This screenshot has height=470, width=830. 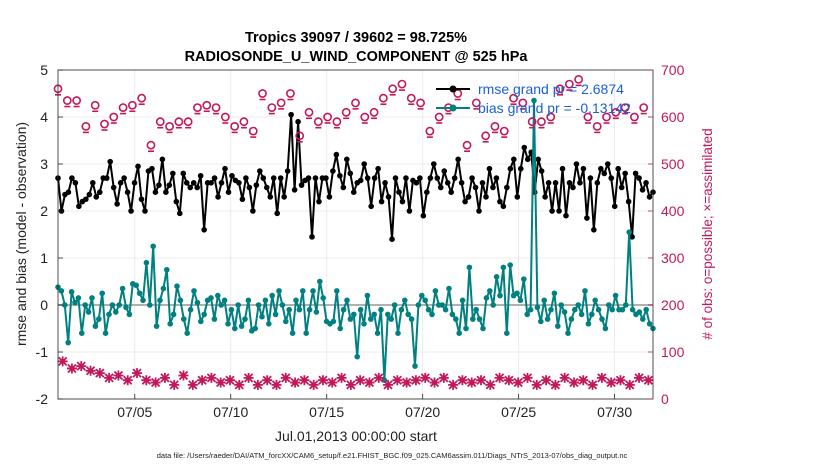 What do you see at coordinates (44, 211) in the screenshot?
I see `y-tick-label-left: 2` at bounding box center [44, 211].